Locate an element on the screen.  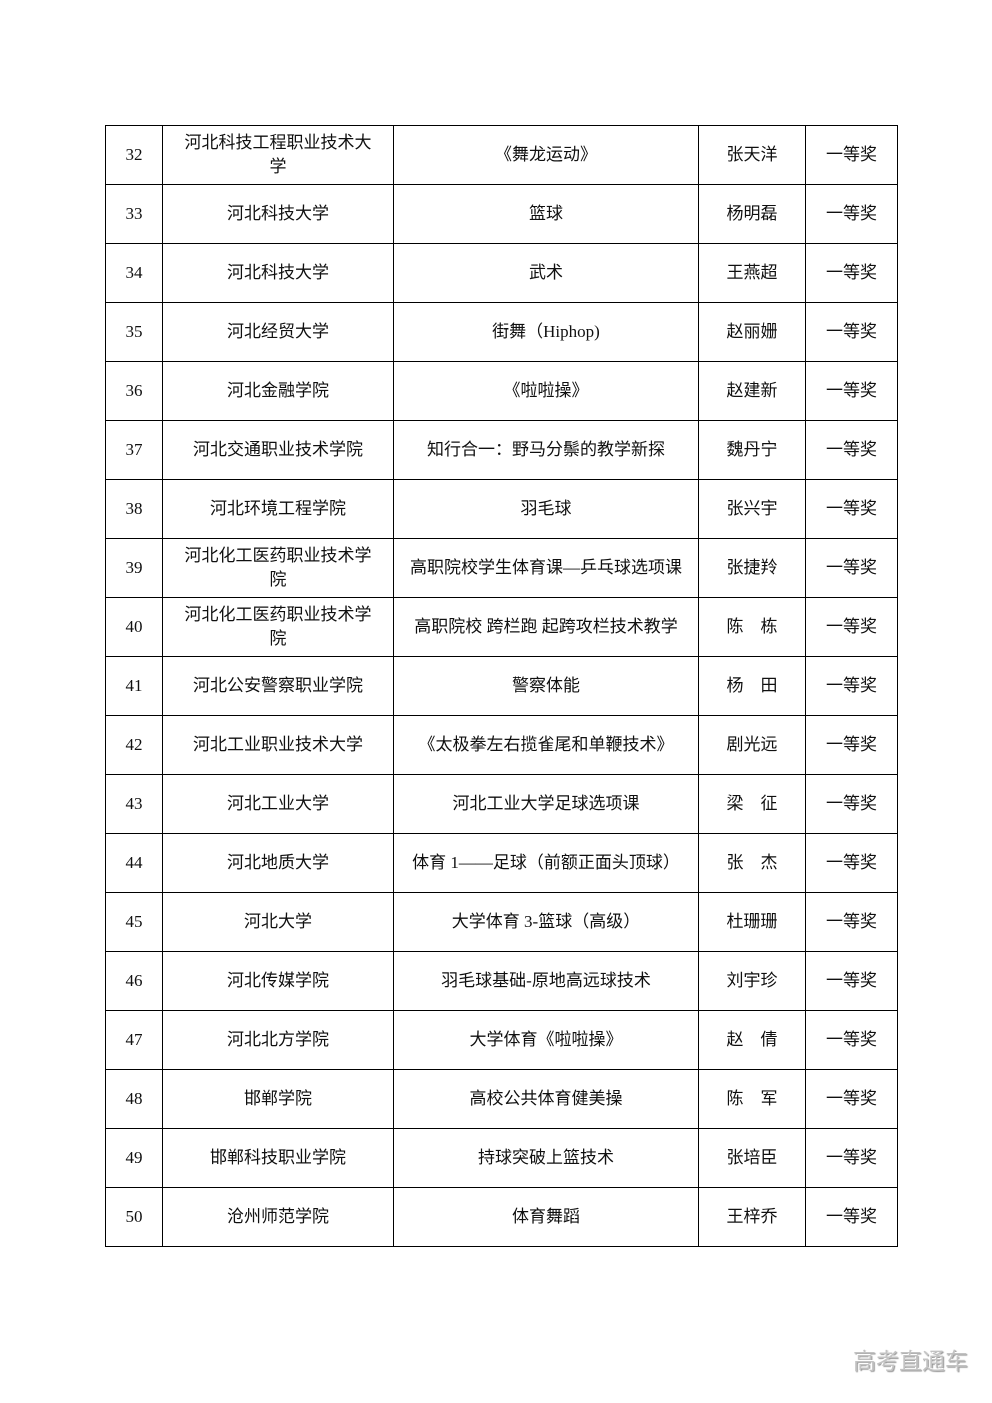
teacher-cell: 魏丹宁 is located at coordinates (752, 450).